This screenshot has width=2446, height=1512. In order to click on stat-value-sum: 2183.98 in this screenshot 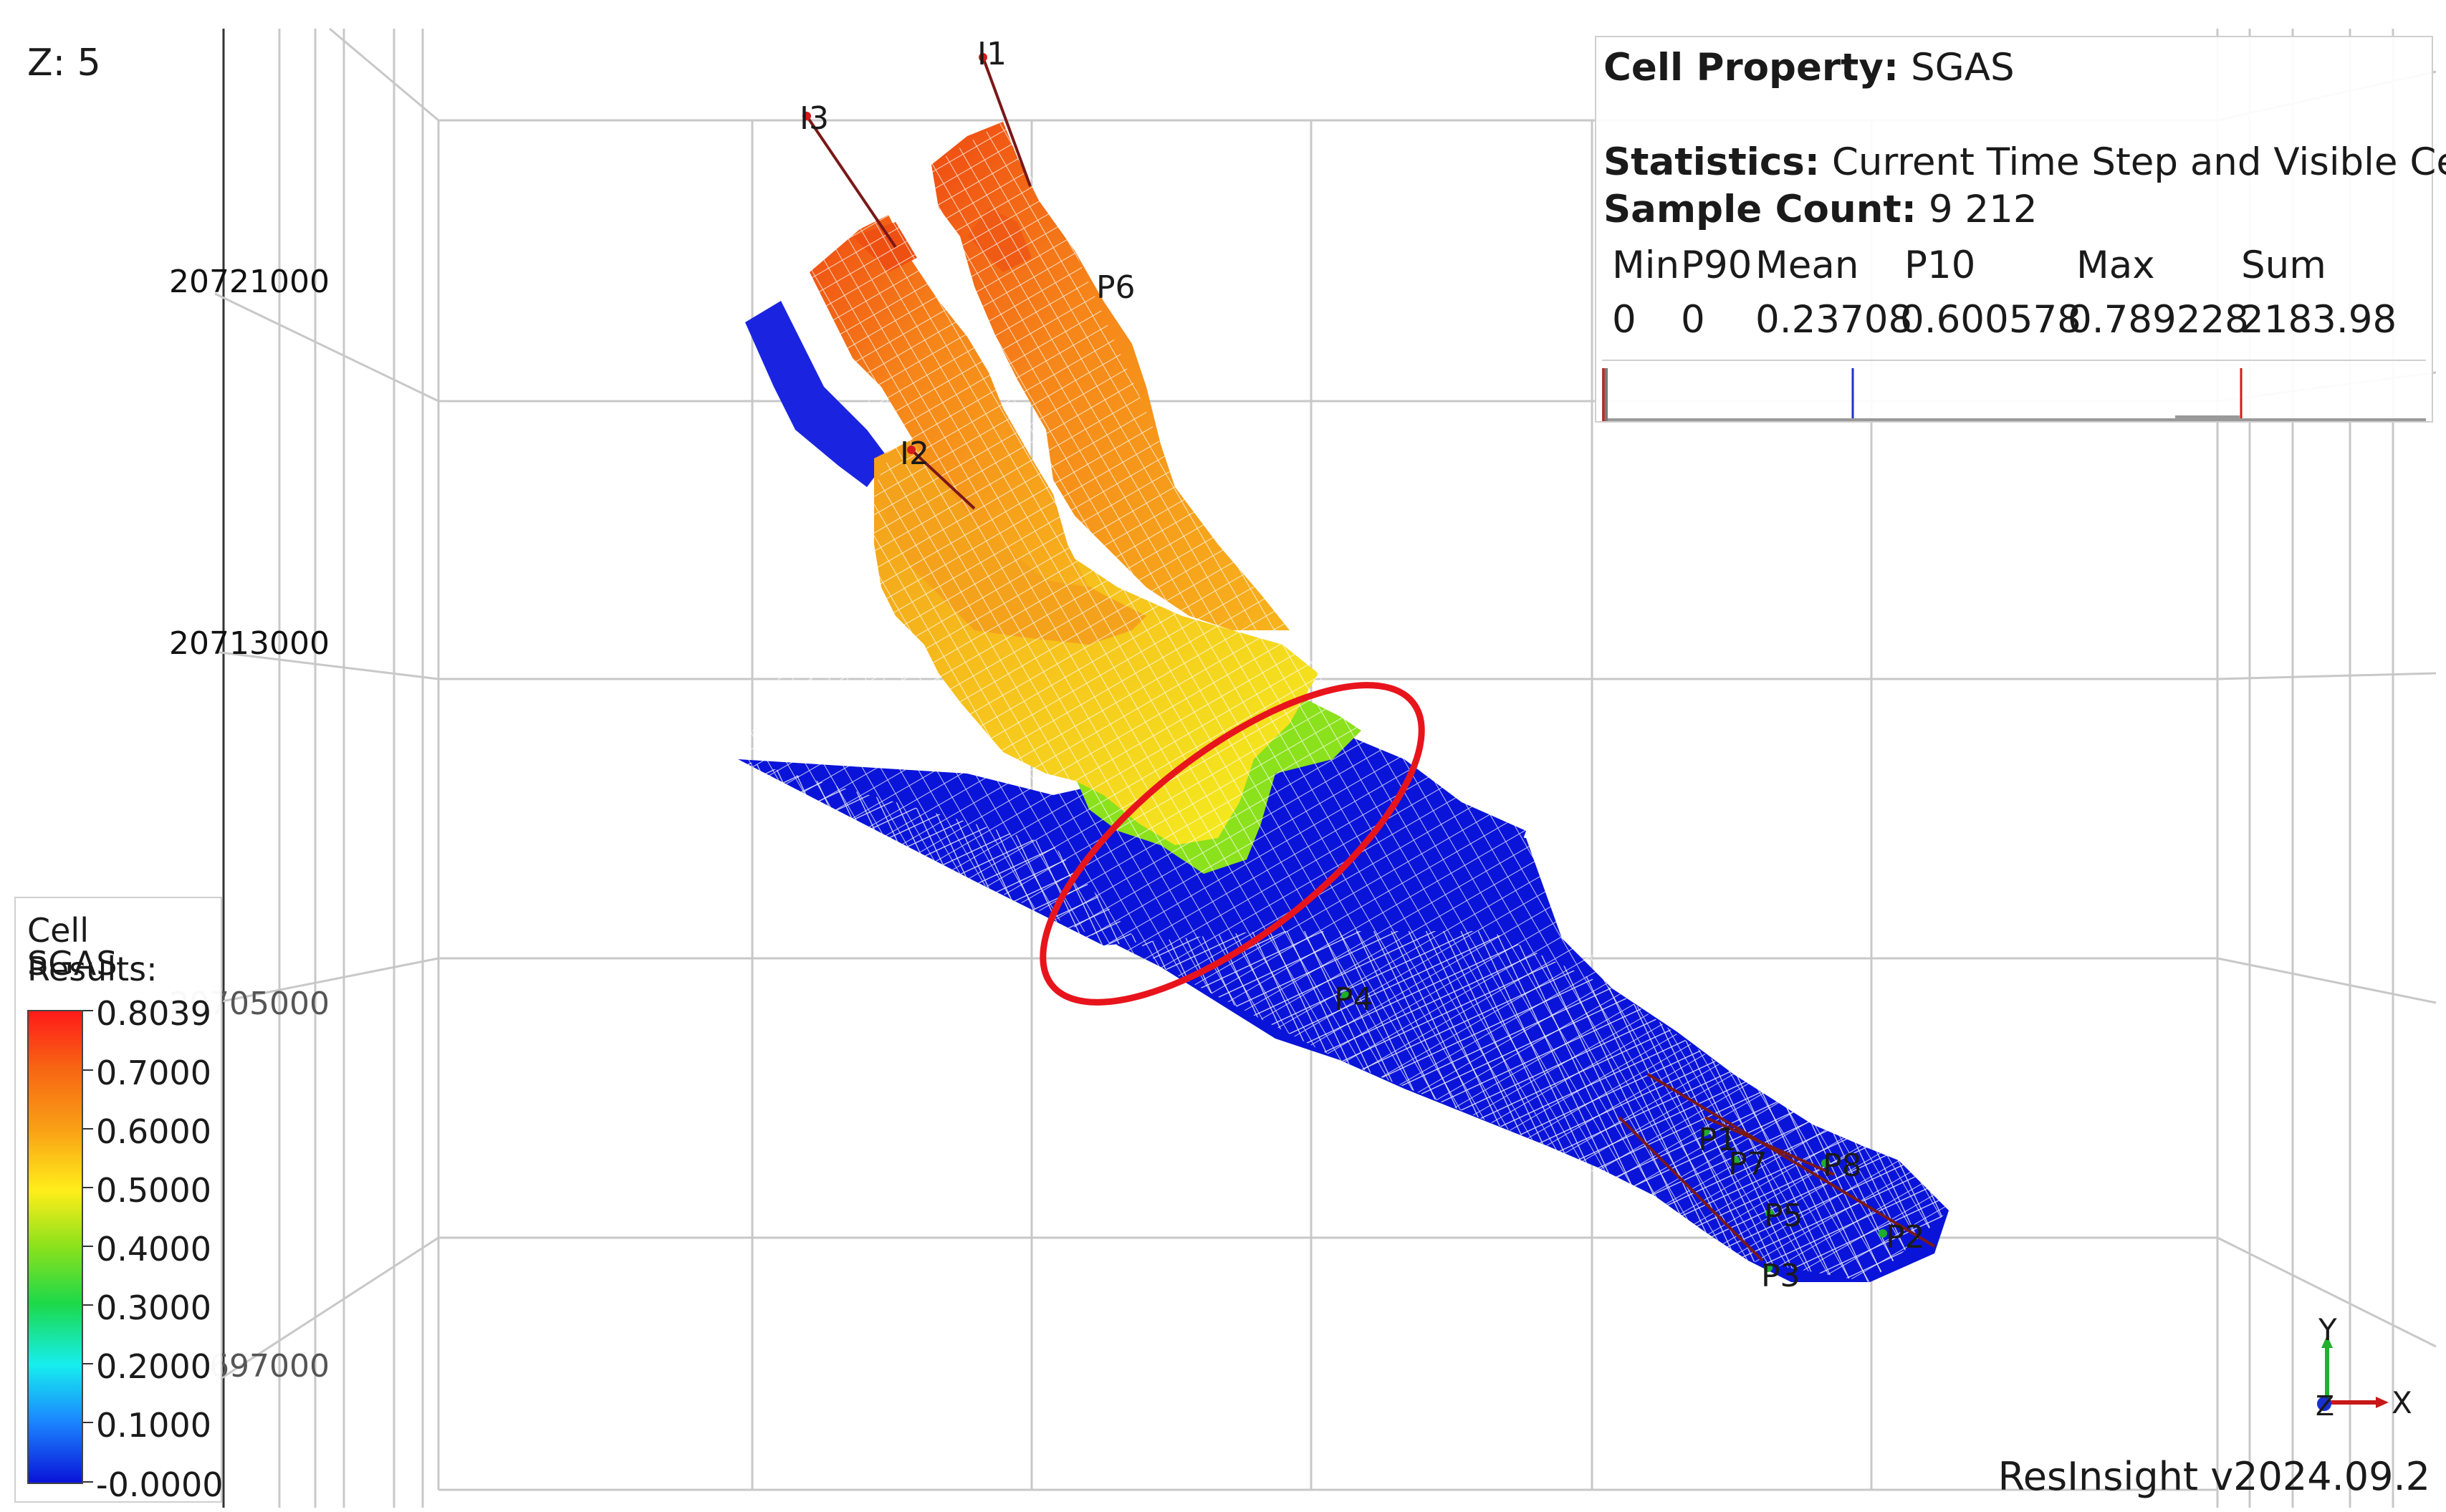, I will do `click(2318, 320)`.